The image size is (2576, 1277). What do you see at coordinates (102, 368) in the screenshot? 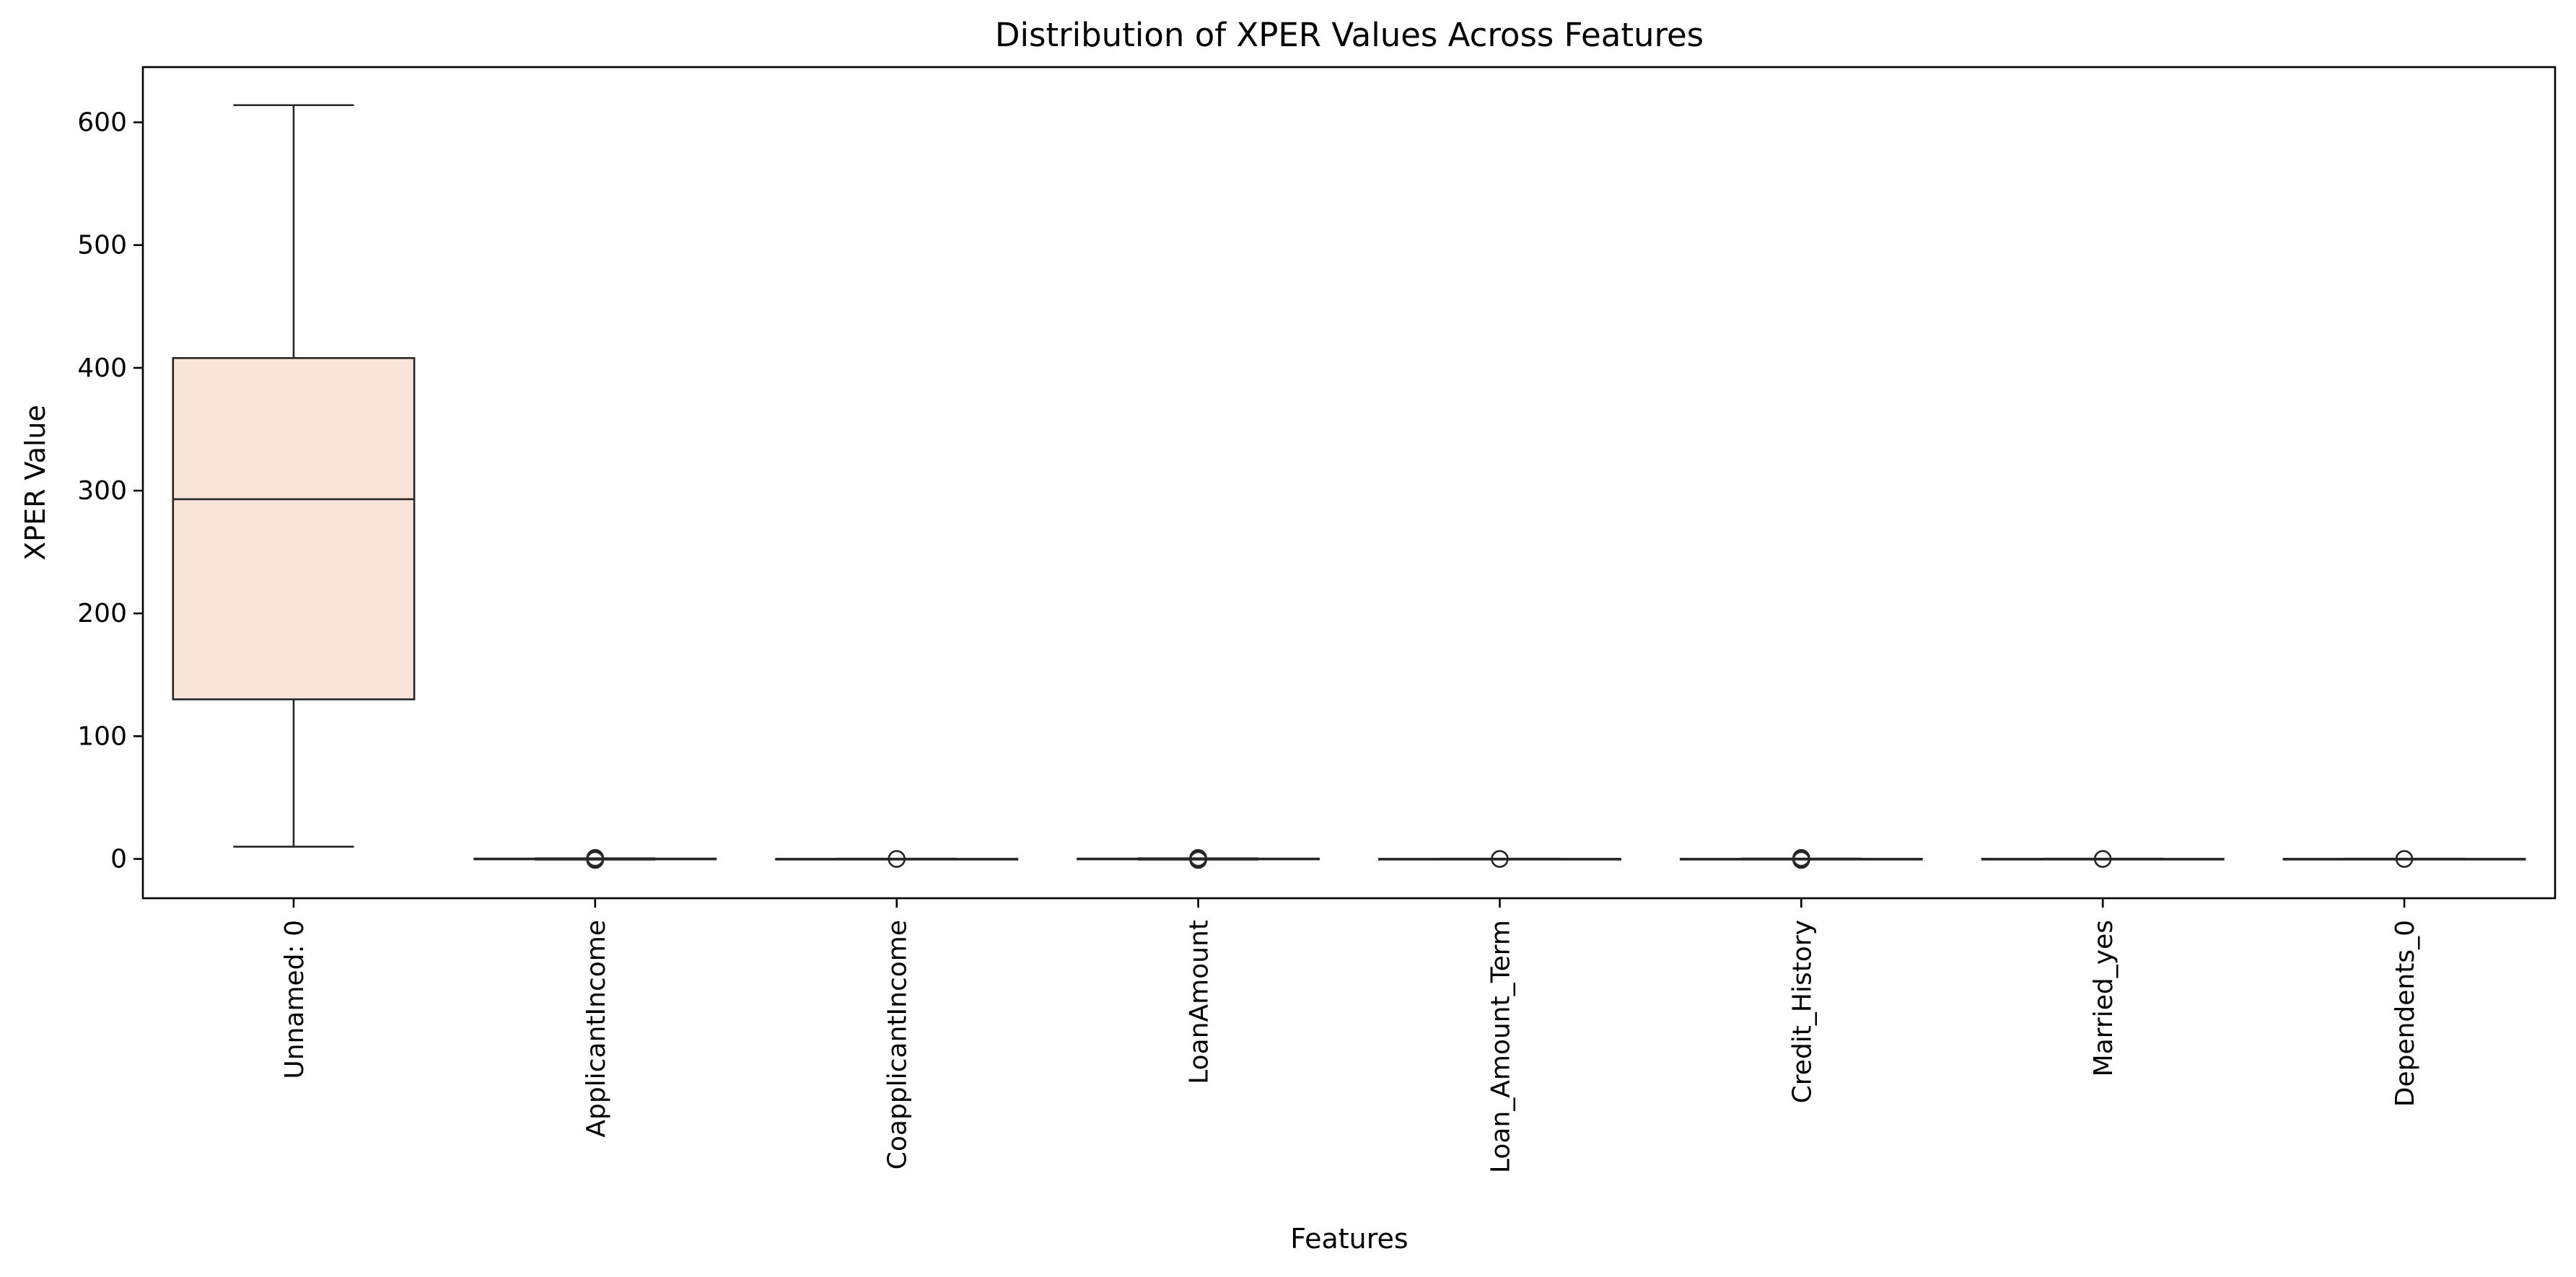
I see `y-tick-label: 400` at bounding box center [102, 368].